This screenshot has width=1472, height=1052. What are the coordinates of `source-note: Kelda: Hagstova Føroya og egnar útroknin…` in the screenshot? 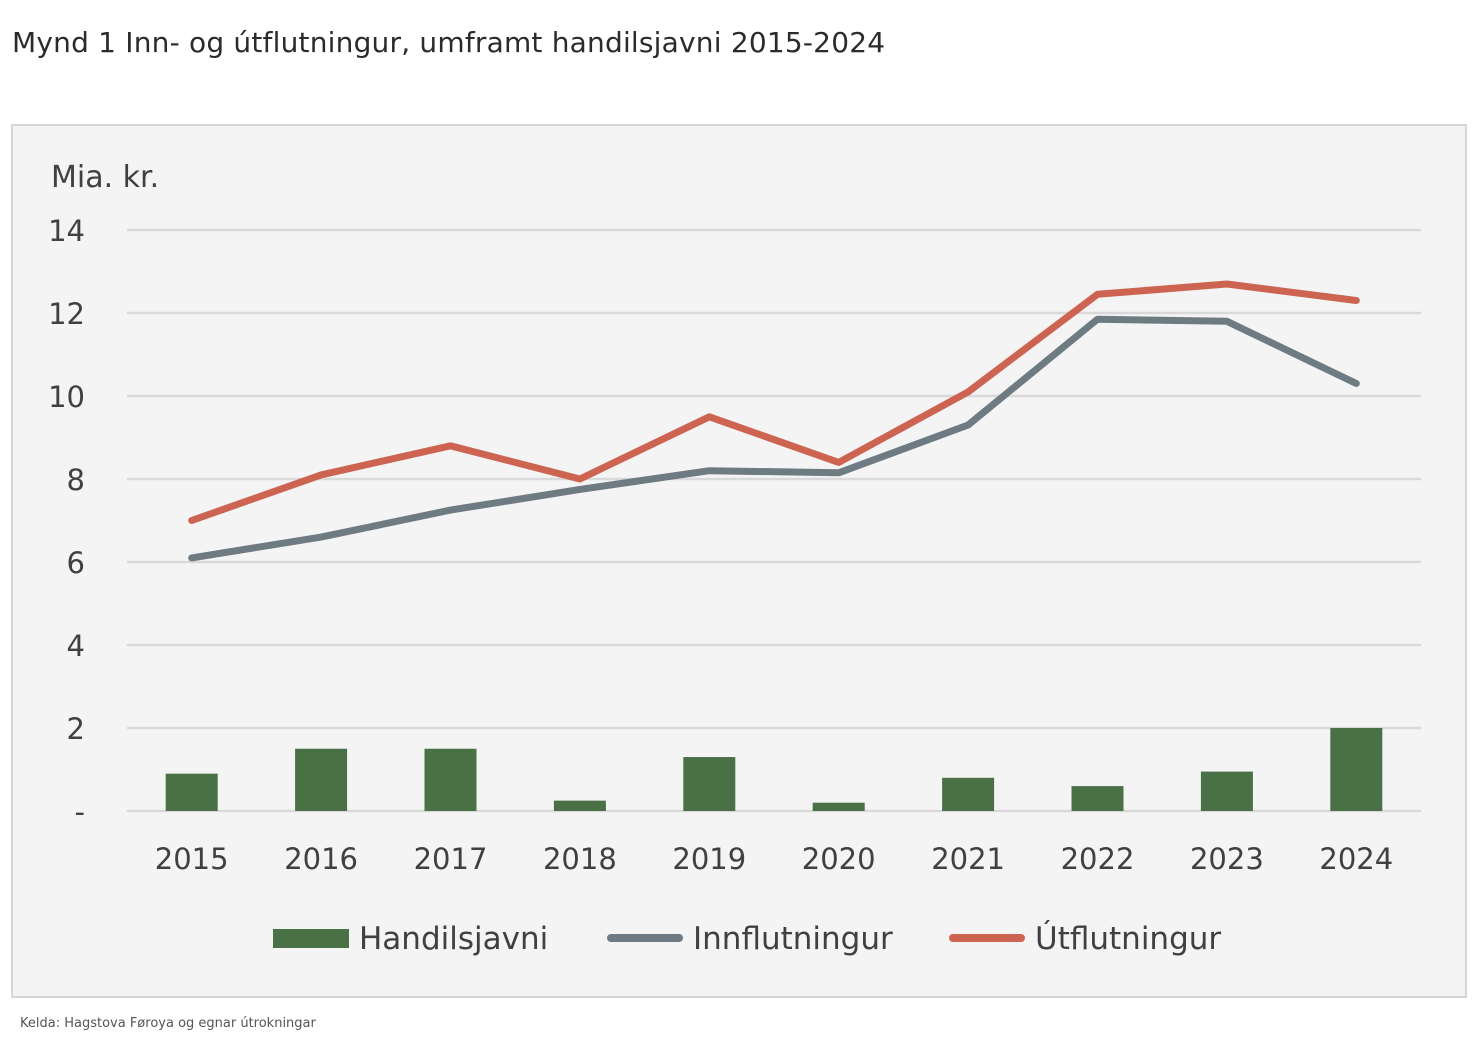 It's located at (168, 1023).